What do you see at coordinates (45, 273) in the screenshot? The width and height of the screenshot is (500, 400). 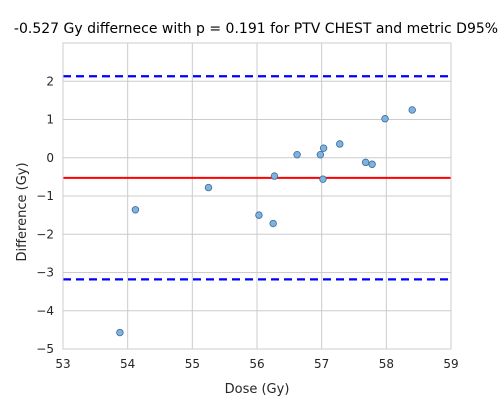 I see `y-tick-label: −3` at bounding box center [45, 273].